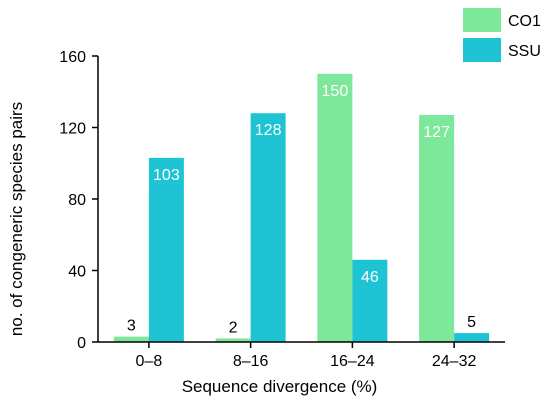 The height and width of the screenshot is (406, 550). I want to click on data-label: 150, so click(335, 91).